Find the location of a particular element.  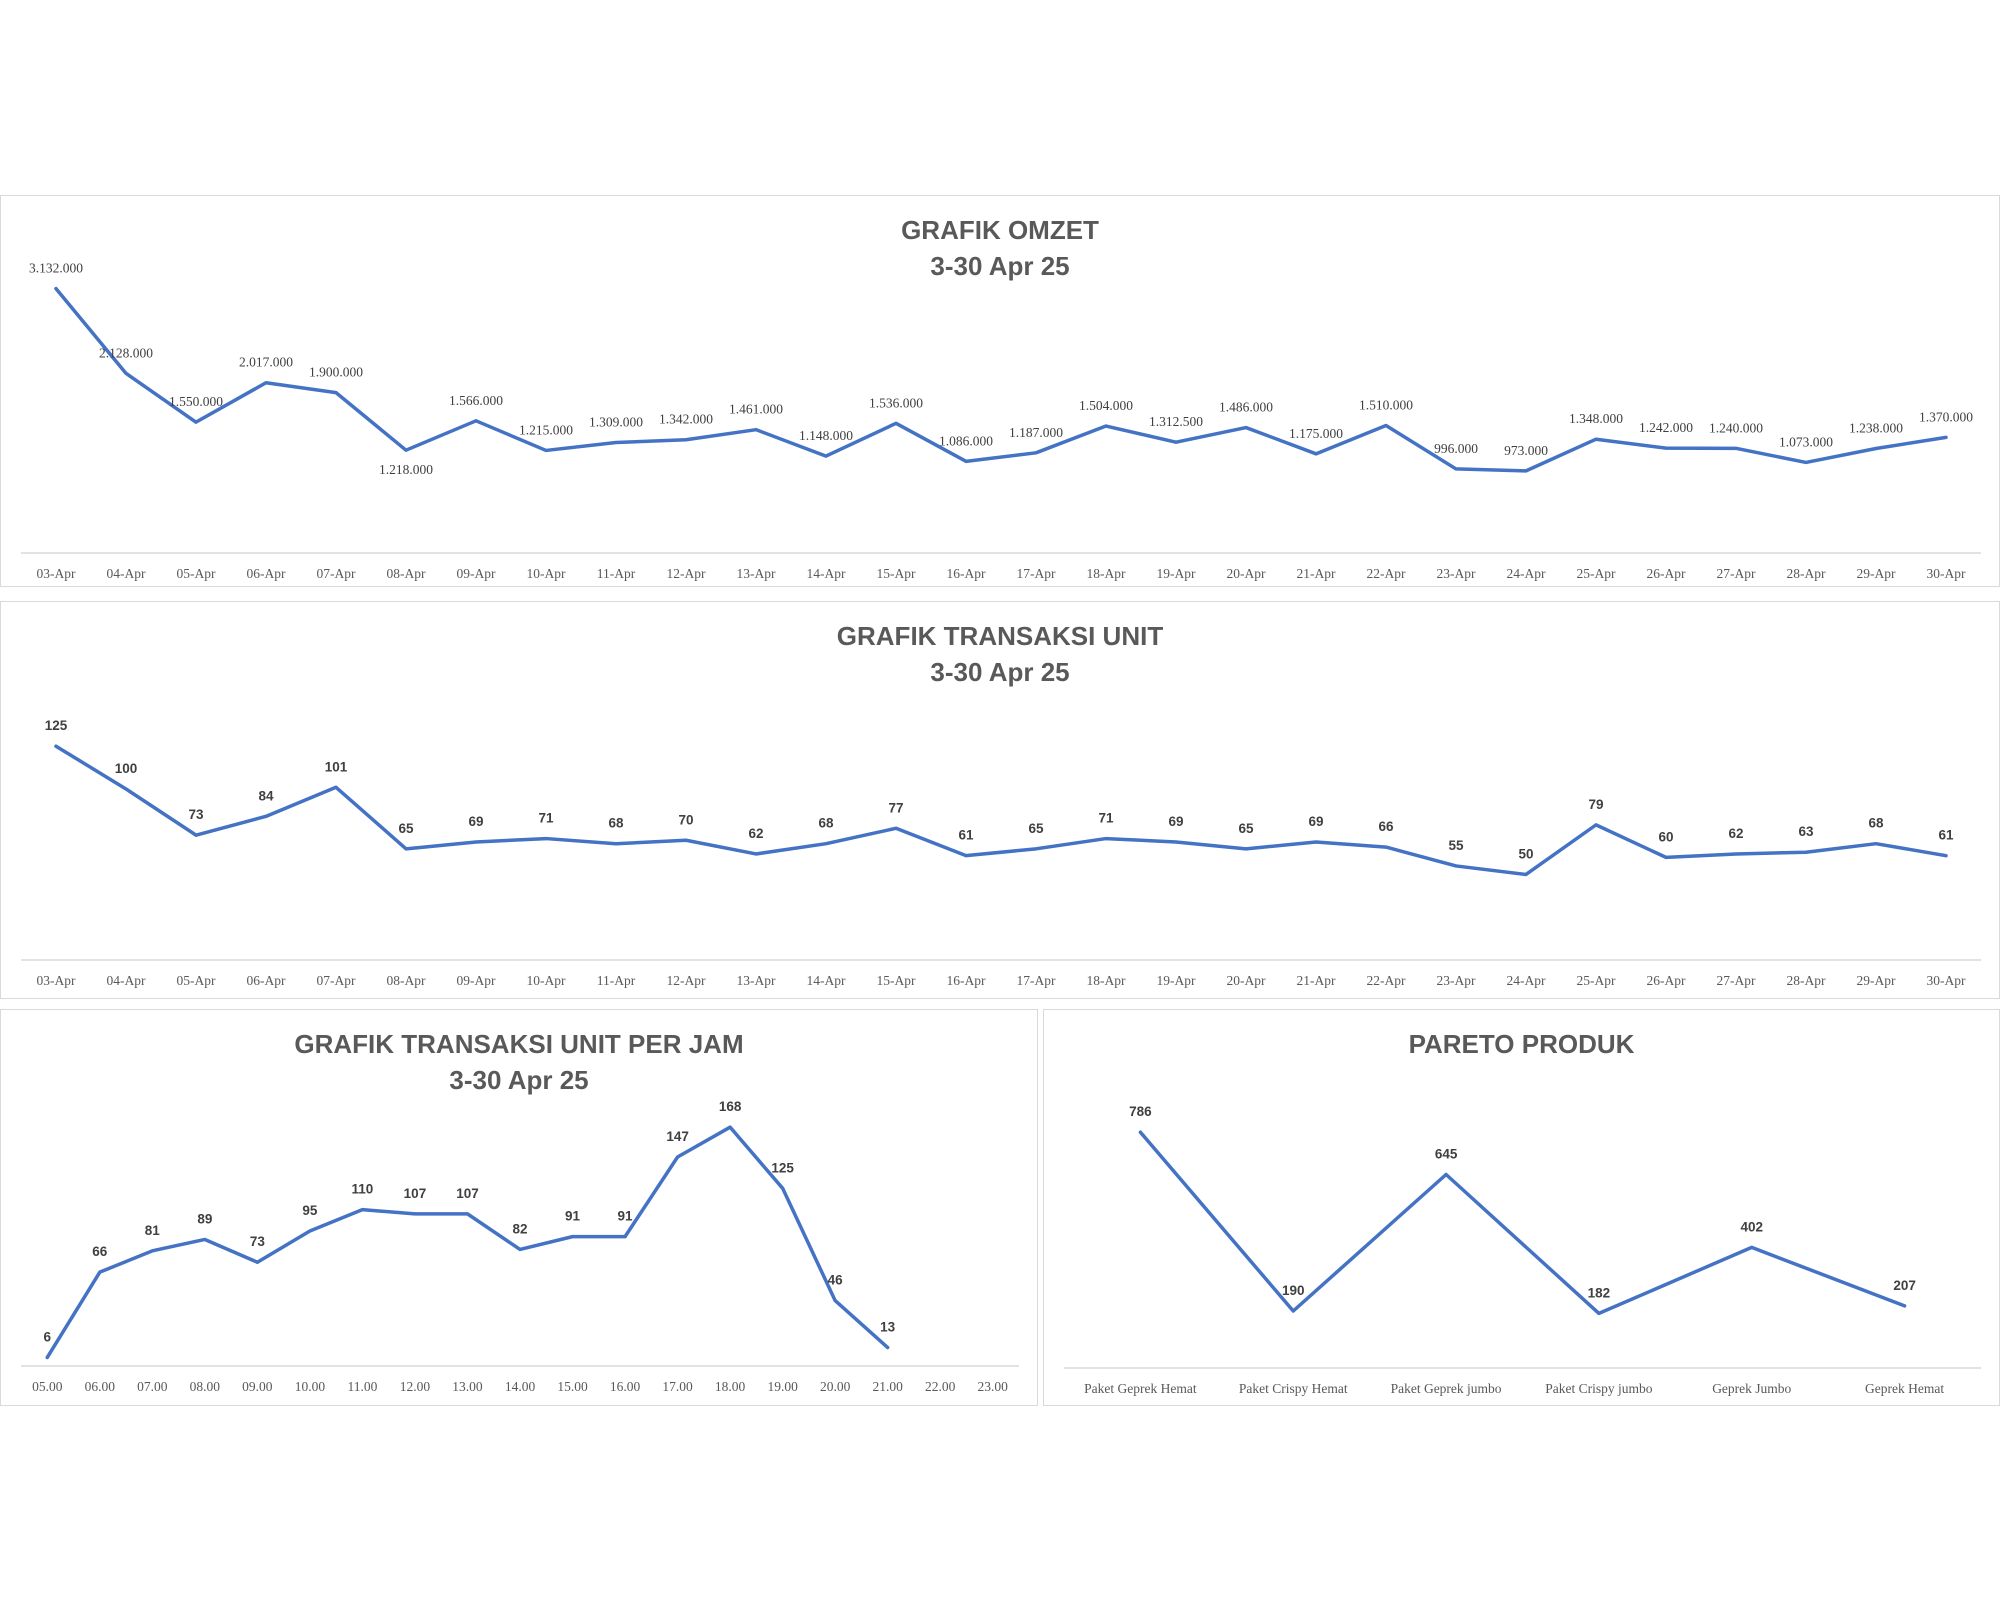

data-label: 61 is located at coordinates (966, 835).